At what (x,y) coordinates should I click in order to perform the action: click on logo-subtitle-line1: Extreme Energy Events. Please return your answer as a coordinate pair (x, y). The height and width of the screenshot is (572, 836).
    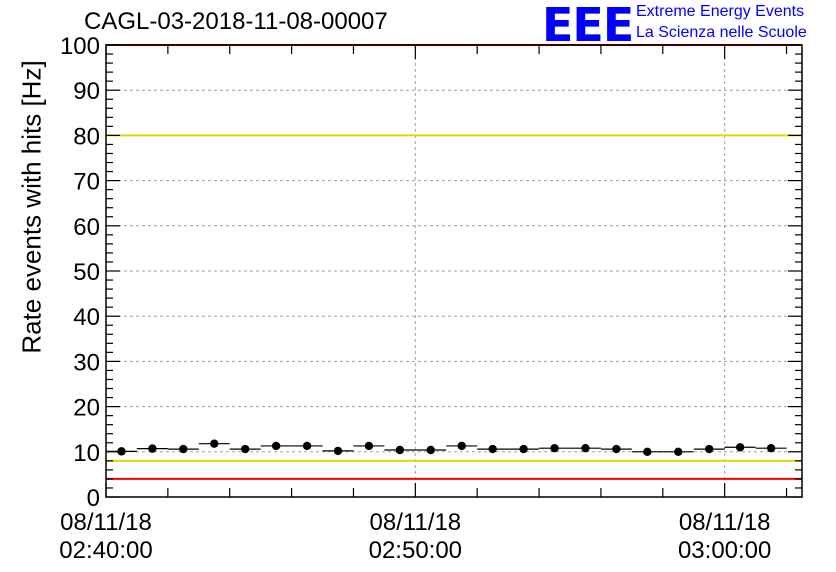
    Looking at the image, I should click on (720, 11).